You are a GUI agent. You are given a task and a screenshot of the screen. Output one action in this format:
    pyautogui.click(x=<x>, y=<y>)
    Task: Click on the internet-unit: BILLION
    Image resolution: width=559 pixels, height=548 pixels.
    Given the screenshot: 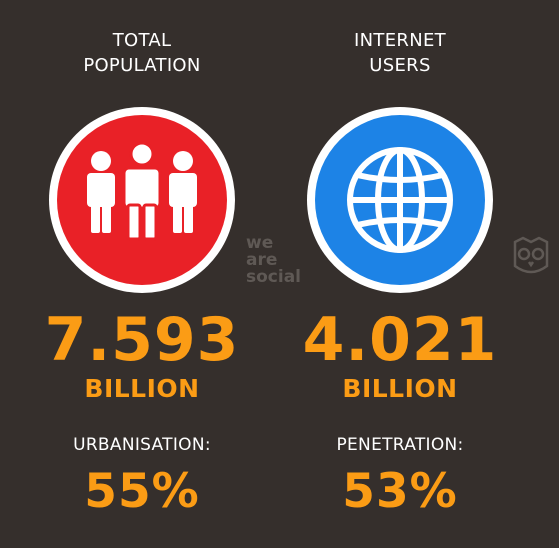 What is the action you would take?
    pyautogui.click(x=400, y=388)
    